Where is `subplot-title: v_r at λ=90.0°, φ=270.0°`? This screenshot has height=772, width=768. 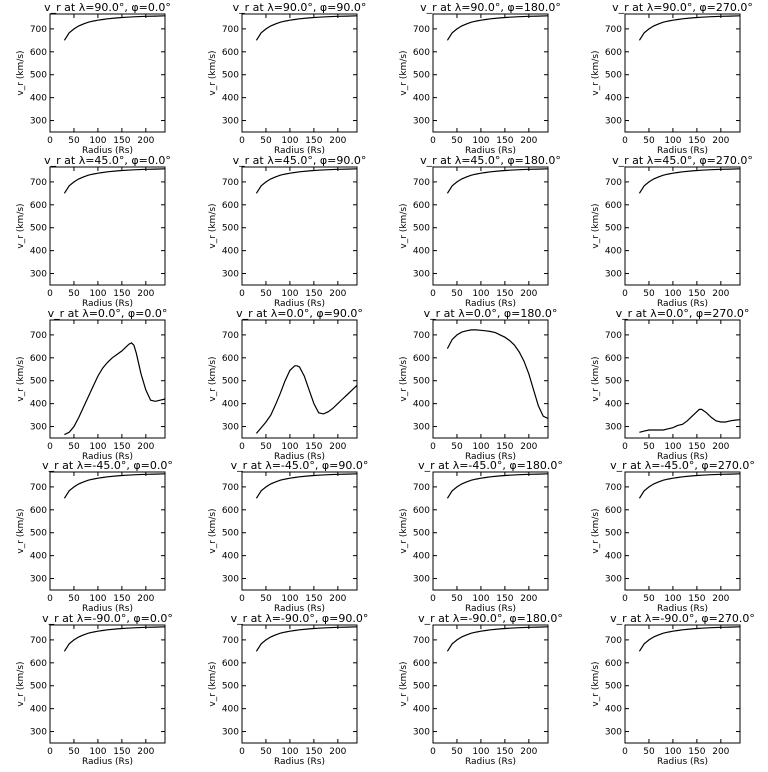
subplot-title: v_r at λ=90.0°, φ=270.0° is located at coordinates (682, 7).